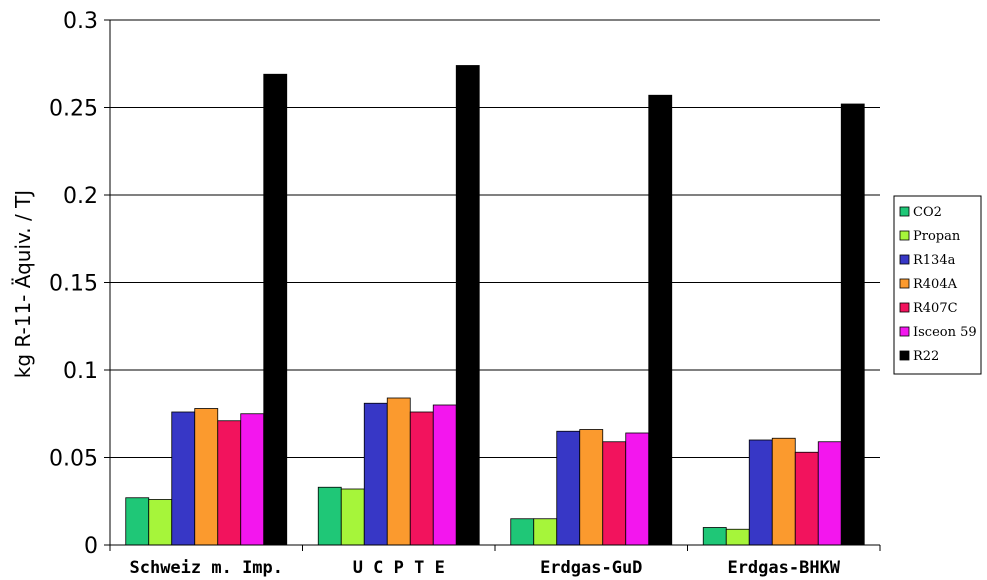  Describe the element at coordinates (80, 371) in the screenshot. I see `y-tick-label: 0.1` at that location.